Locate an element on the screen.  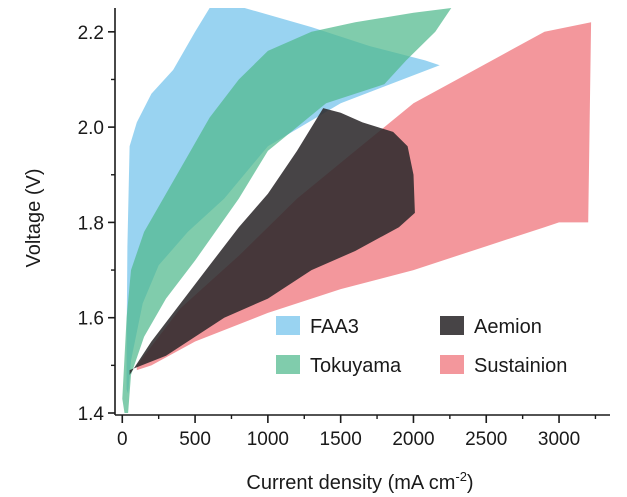
y-axis-title: Voltage (V) is located at coordinates (34, 218).